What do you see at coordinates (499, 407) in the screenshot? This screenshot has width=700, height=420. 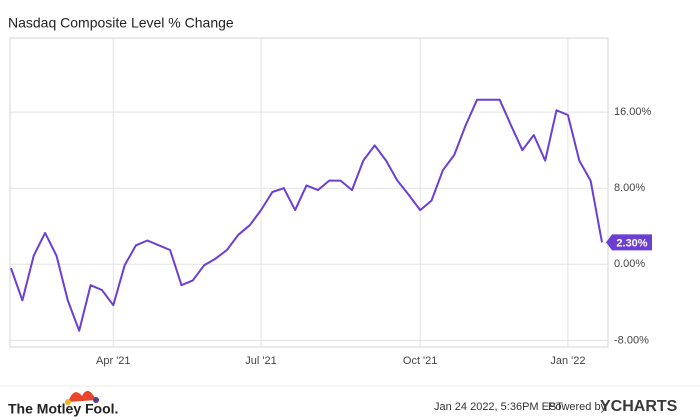 I see `timestamp: Jan 24 2022, 5:36PM EST.` at bounding box center [499, 407].